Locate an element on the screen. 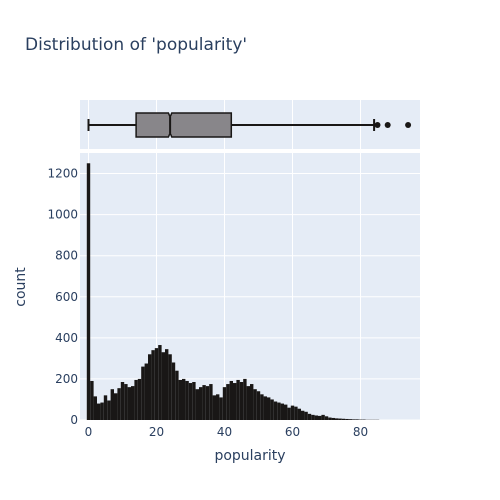 The height and width of the screenshot is (500, 500). y-tick-label: 800 is located at coordinates (66, 256).